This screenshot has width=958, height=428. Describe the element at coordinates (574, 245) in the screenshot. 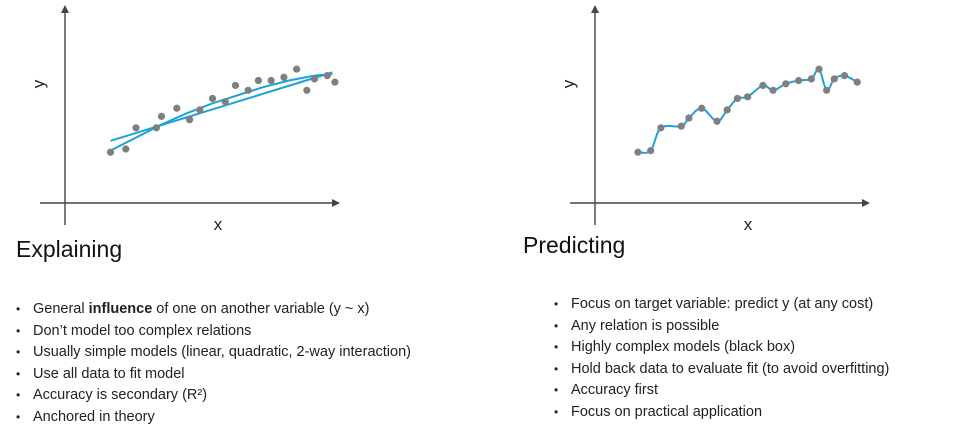

I see `predicting-heading: Predicting` at that location.